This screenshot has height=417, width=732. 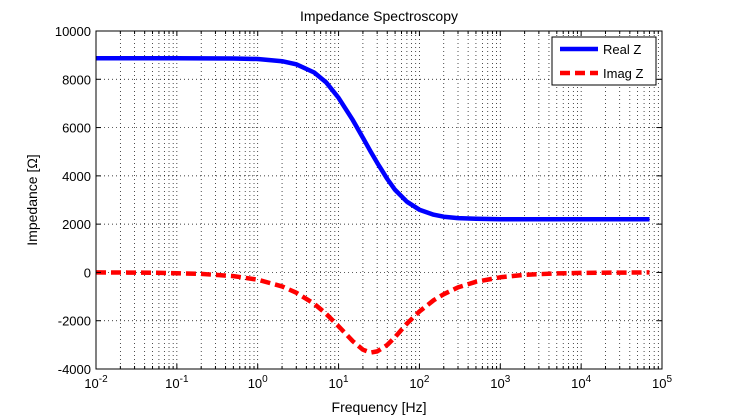 What do you see at coordinates (379, 407) in the screenshot?
I see `x-axis-title: Frequency [Hz]` at bounding box center [379, 407].